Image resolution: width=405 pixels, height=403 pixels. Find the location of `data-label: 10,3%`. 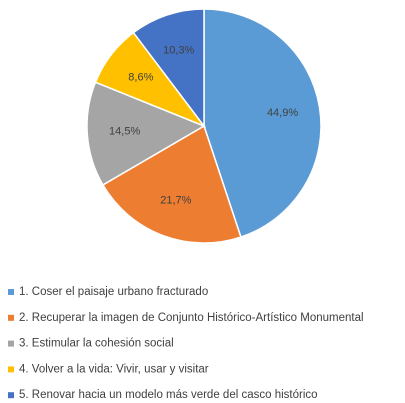

data-label: 10,3% is located at coordinates (178, 50).